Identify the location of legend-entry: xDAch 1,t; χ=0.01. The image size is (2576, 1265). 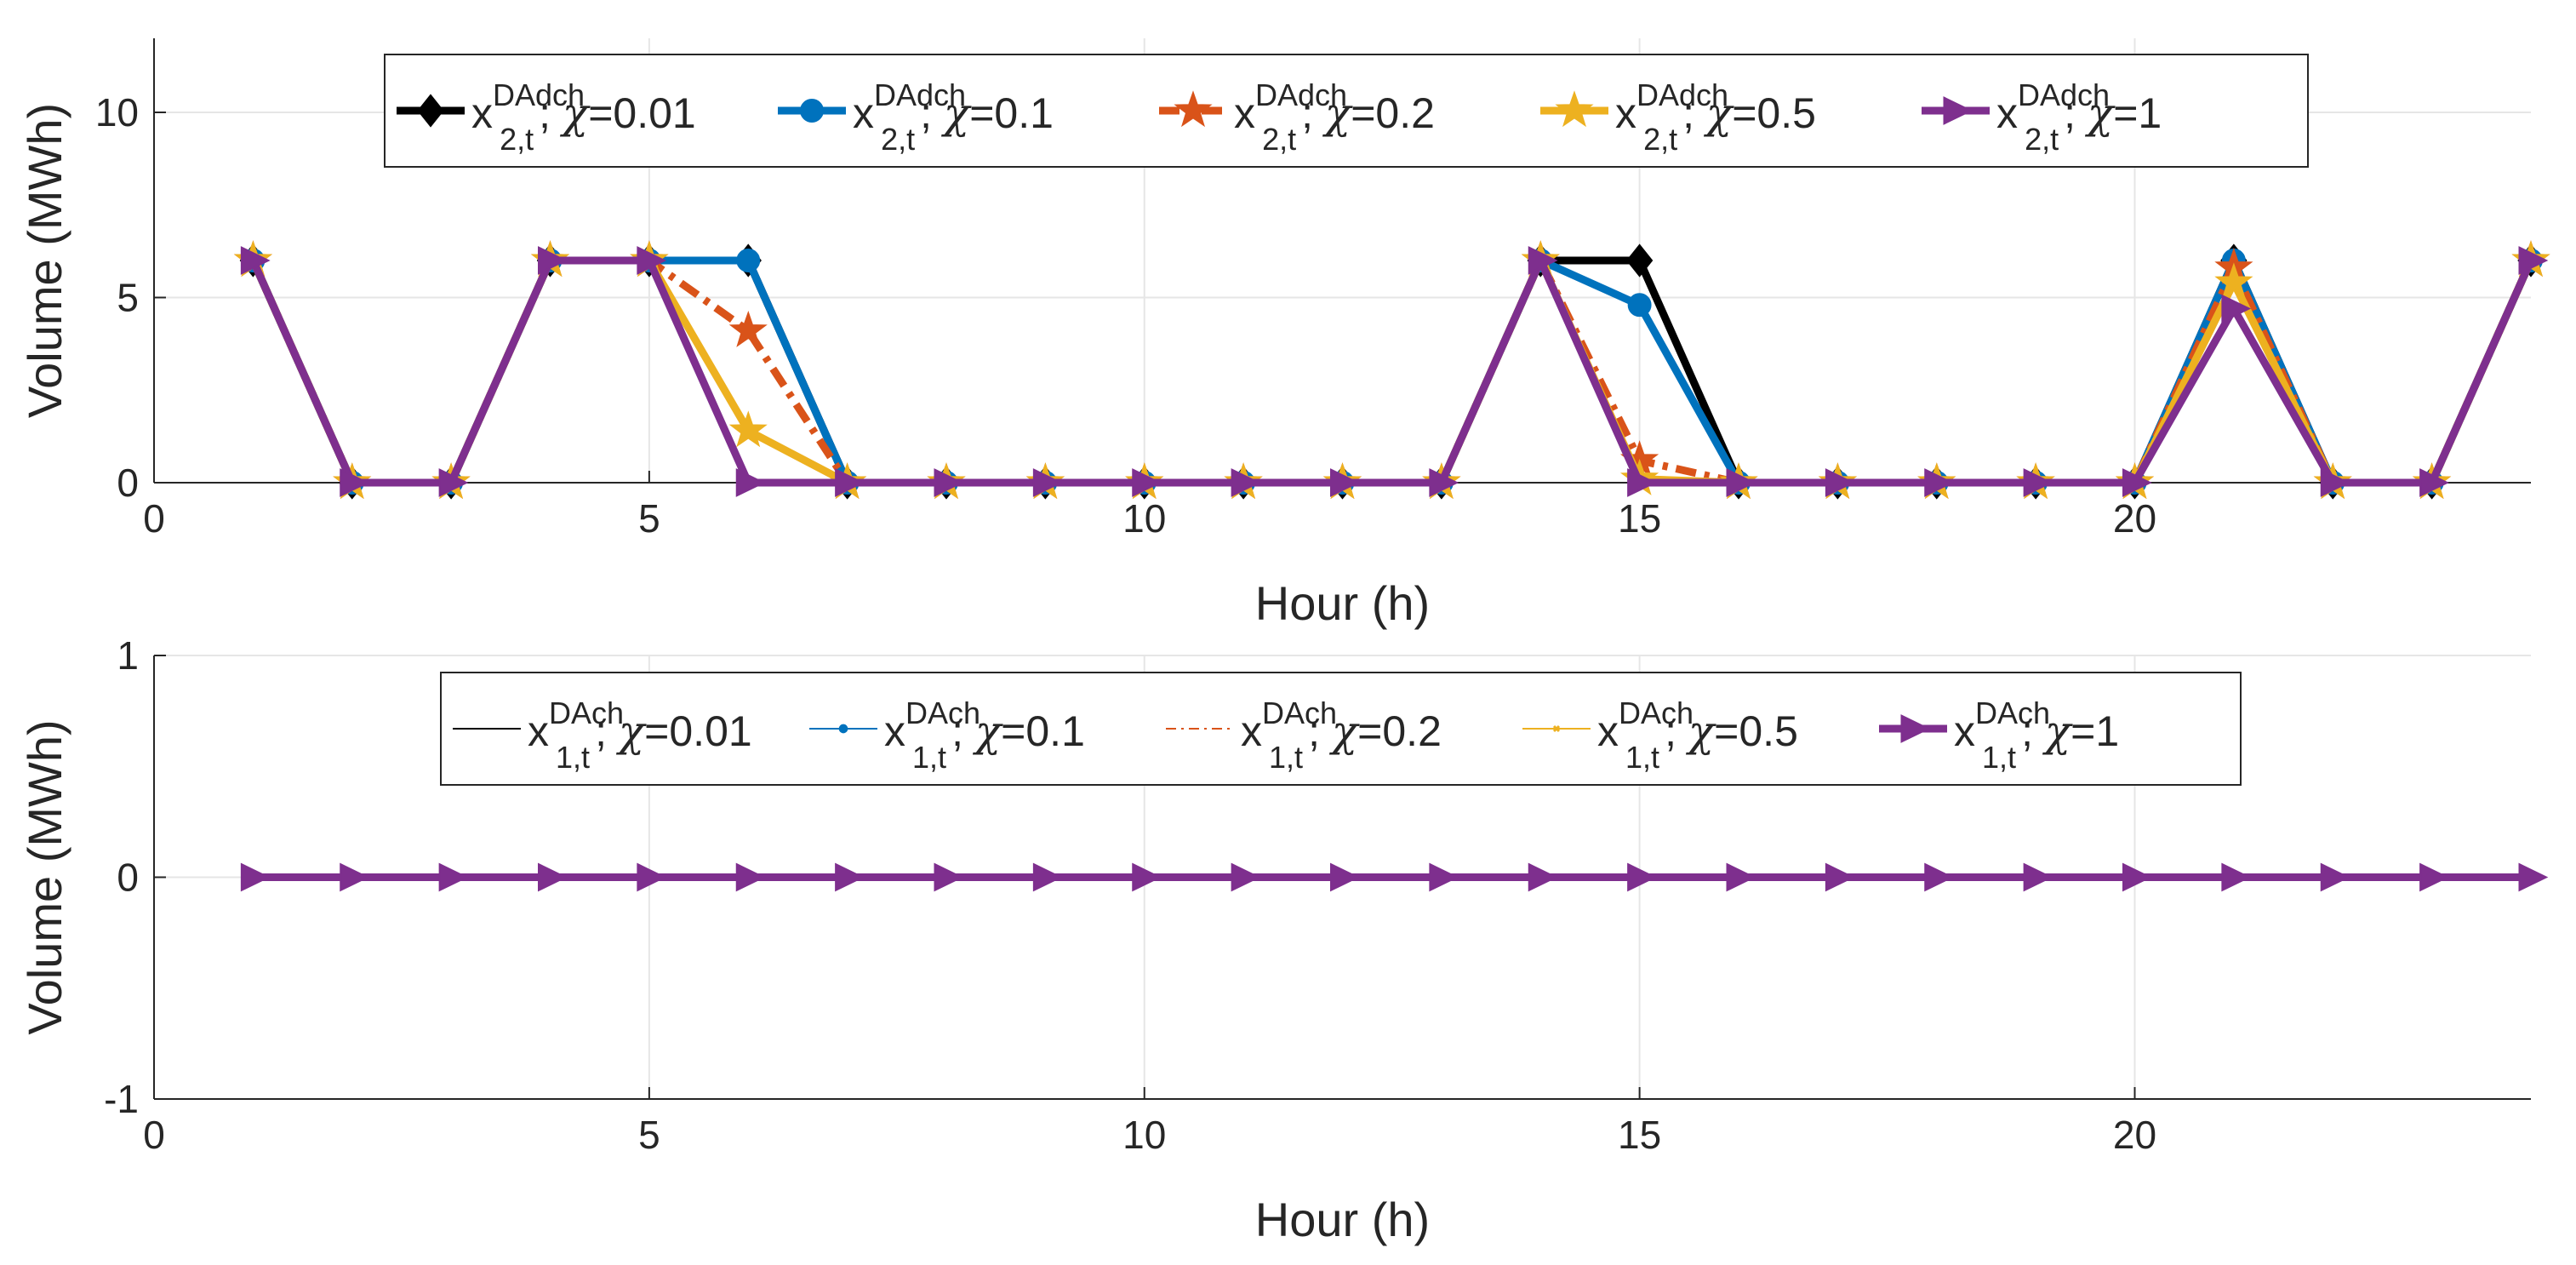
(602, 735).